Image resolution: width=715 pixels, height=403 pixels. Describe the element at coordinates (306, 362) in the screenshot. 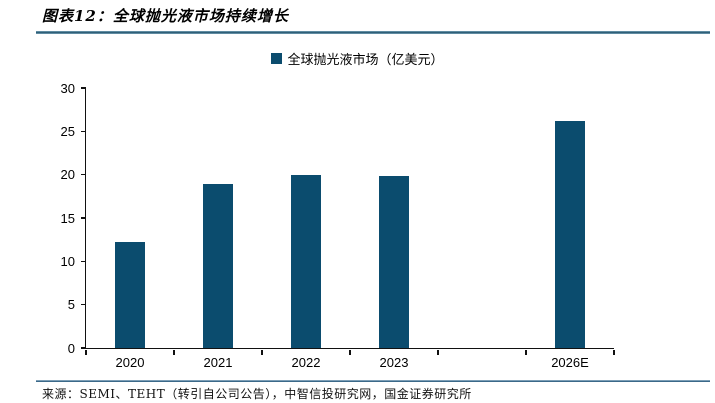

I see `x-tick-label: 2022` at that location.